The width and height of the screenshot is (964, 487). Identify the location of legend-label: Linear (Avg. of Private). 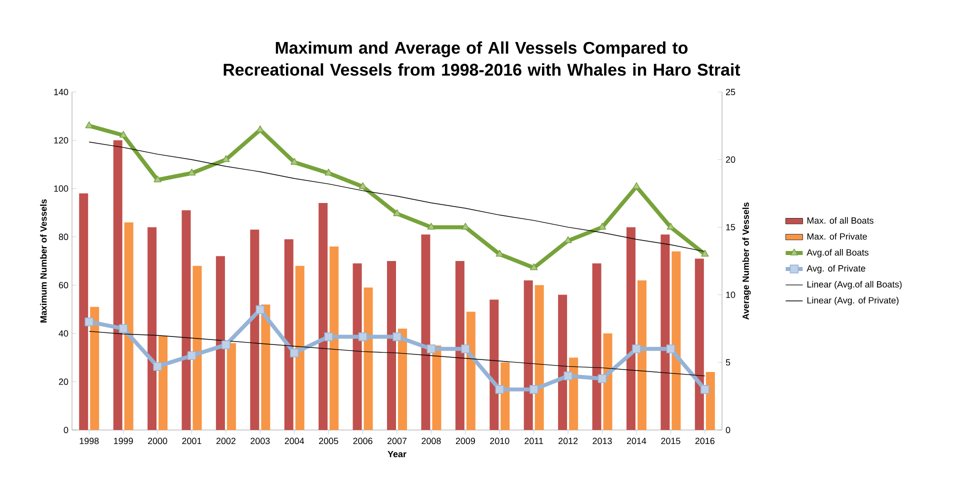
(852, 301).